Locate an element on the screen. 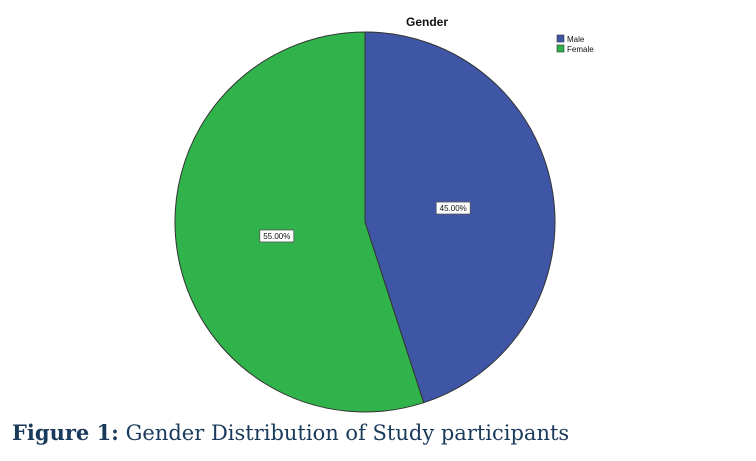 The image size is (756, 461). legend-label-female: Female is located at coordinates (580, 49).